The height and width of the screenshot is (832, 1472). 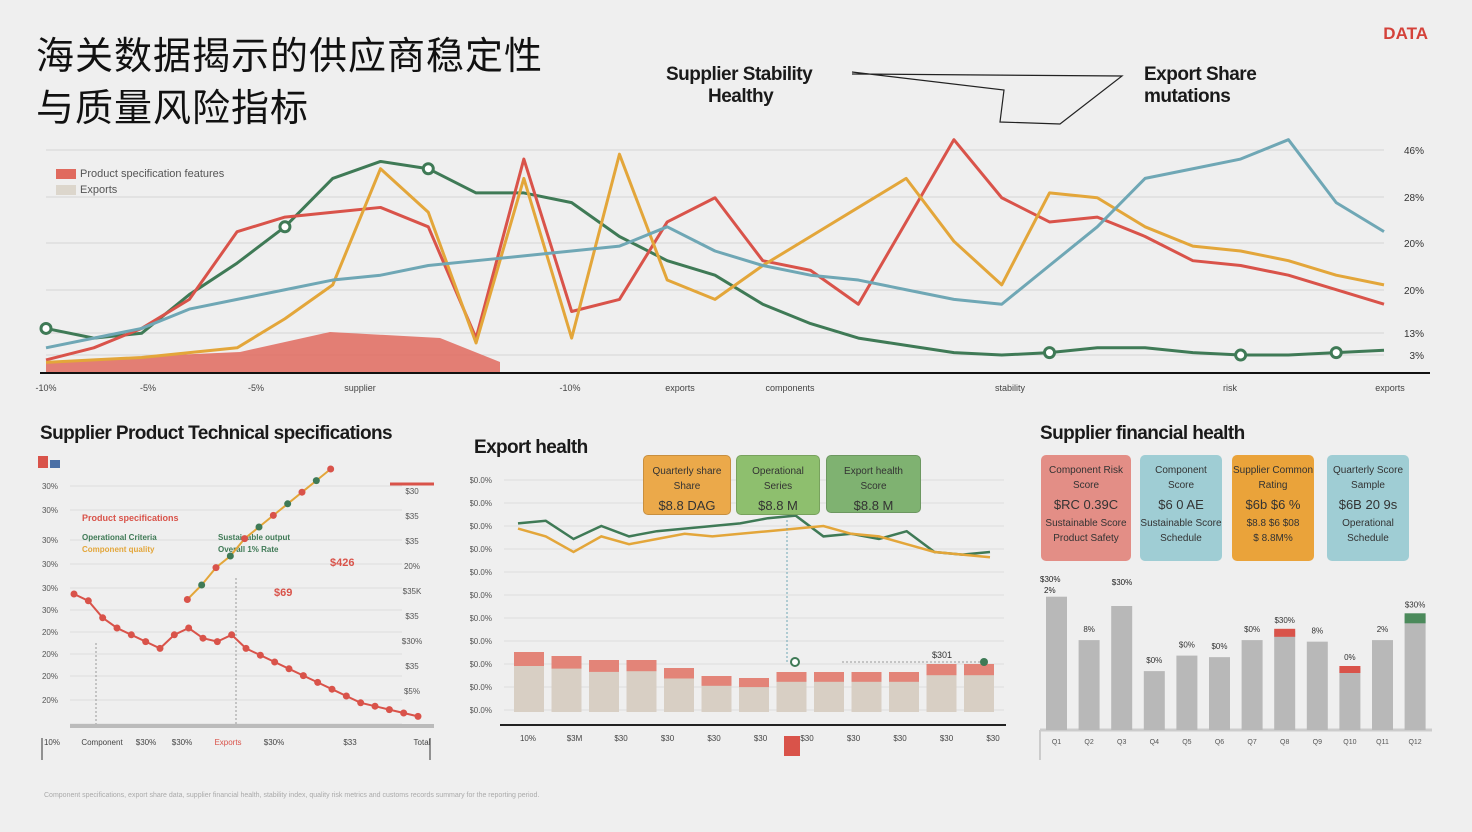 What do you see at coordinates (1181, 504) in the screenshot?
I see `card-value: $6 0 AE` at bounding box center [1181, 504].